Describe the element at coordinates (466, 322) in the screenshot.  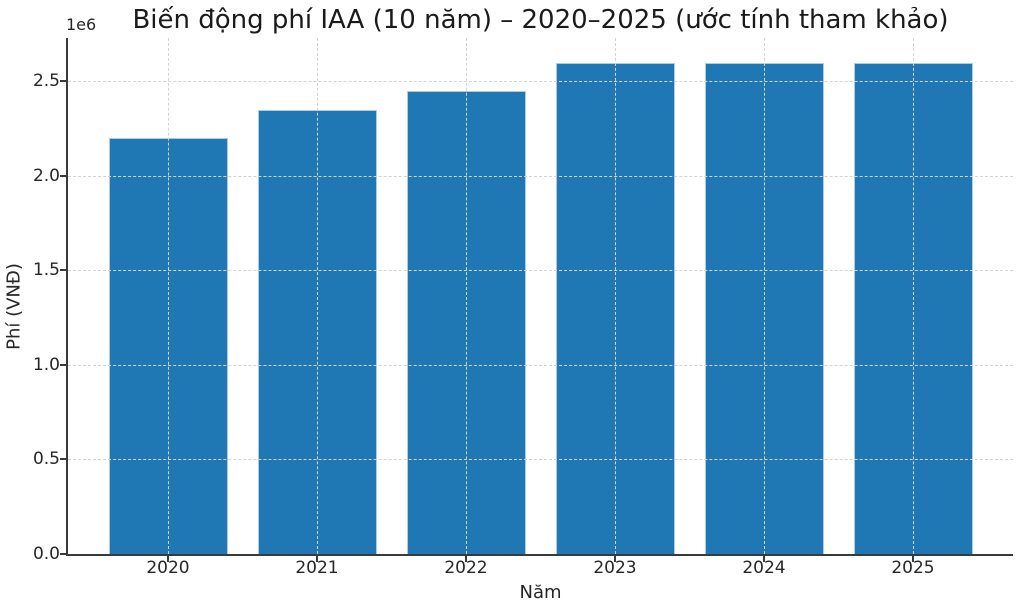
I see `bar-2022` at that location.